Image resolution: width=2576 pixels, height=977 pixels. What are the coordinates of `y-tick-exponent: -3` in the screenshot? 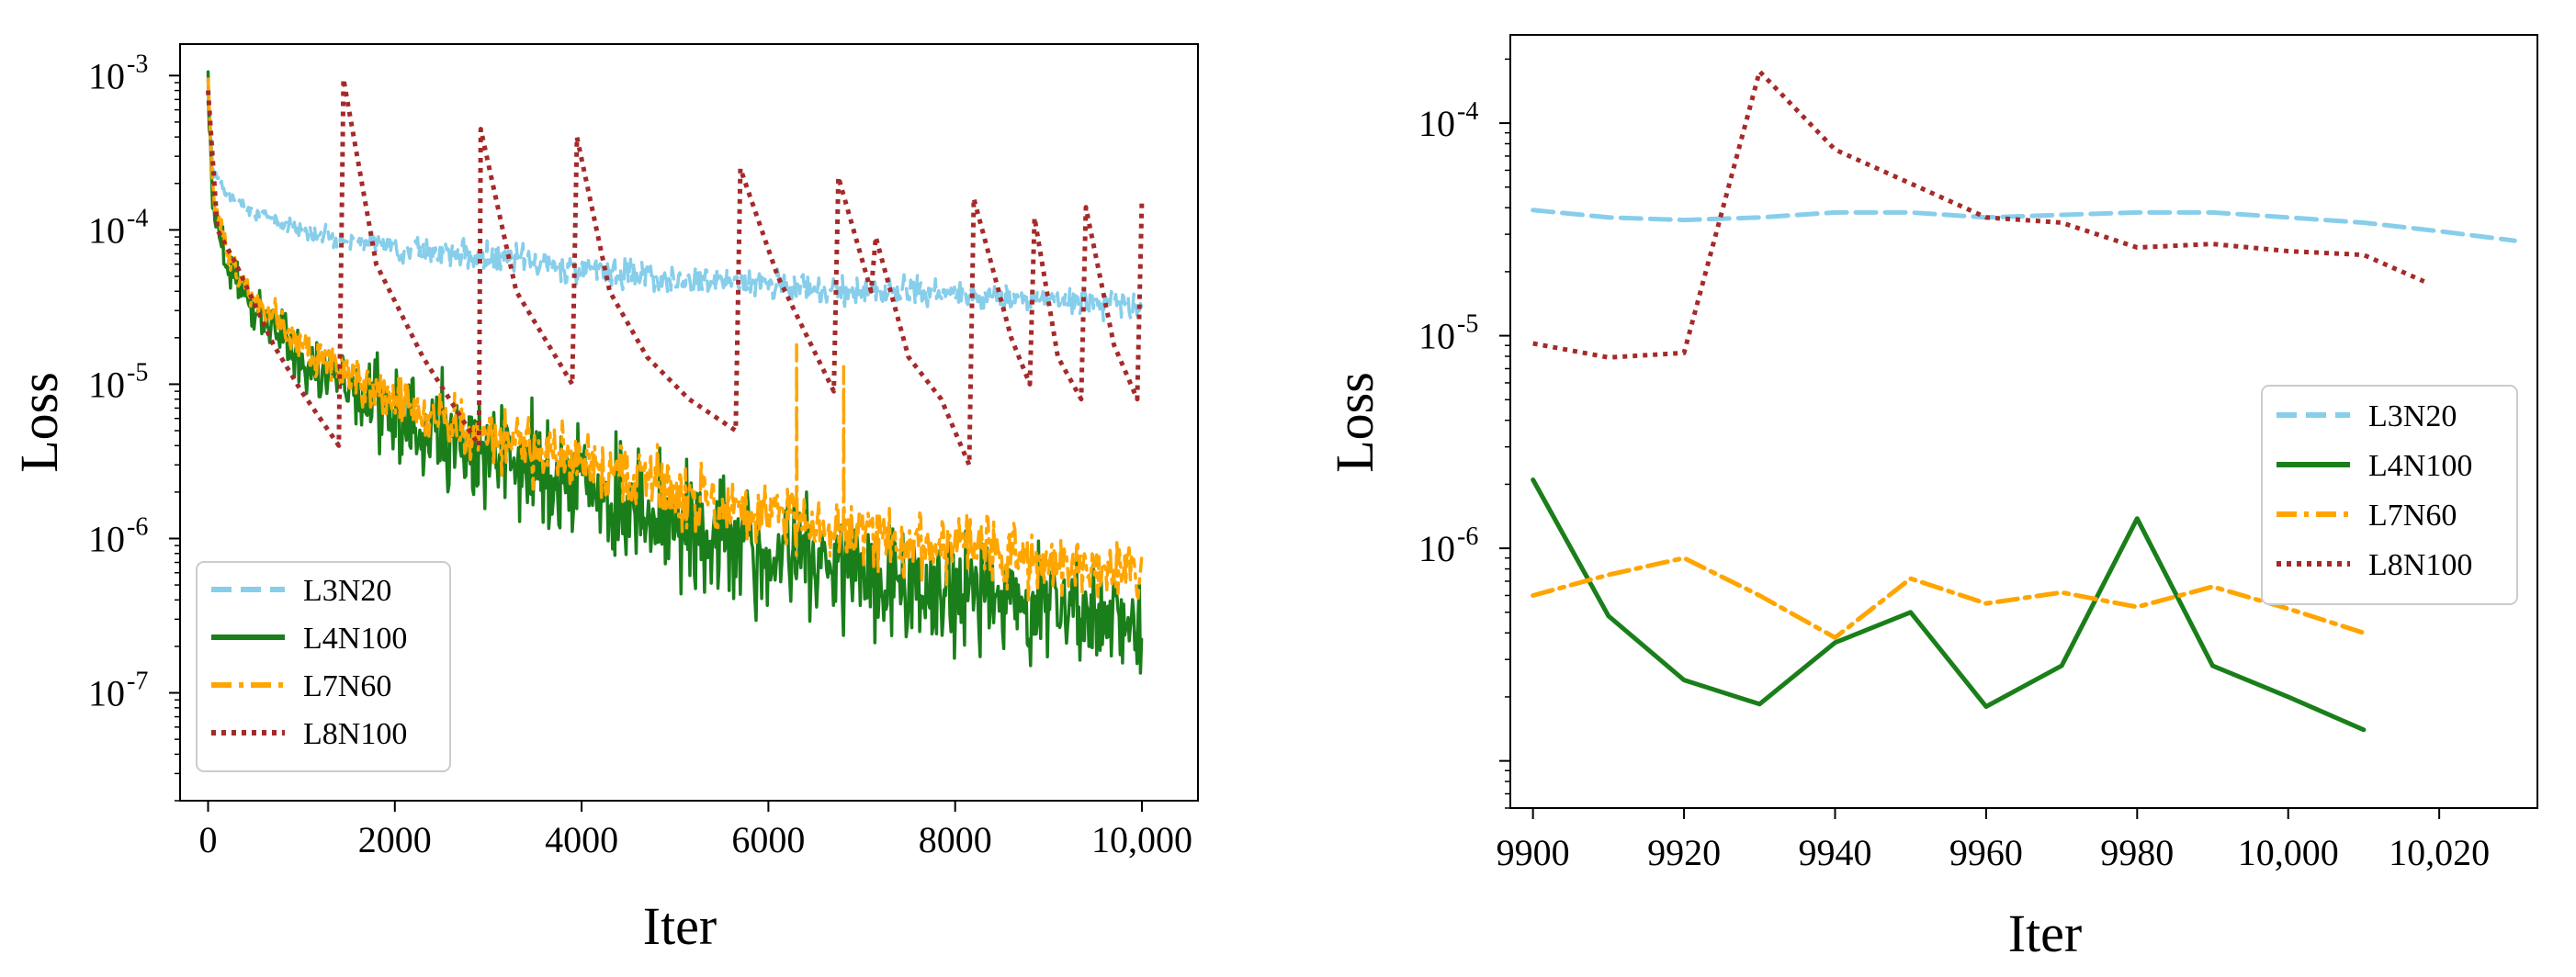 It's located at (137, 64).